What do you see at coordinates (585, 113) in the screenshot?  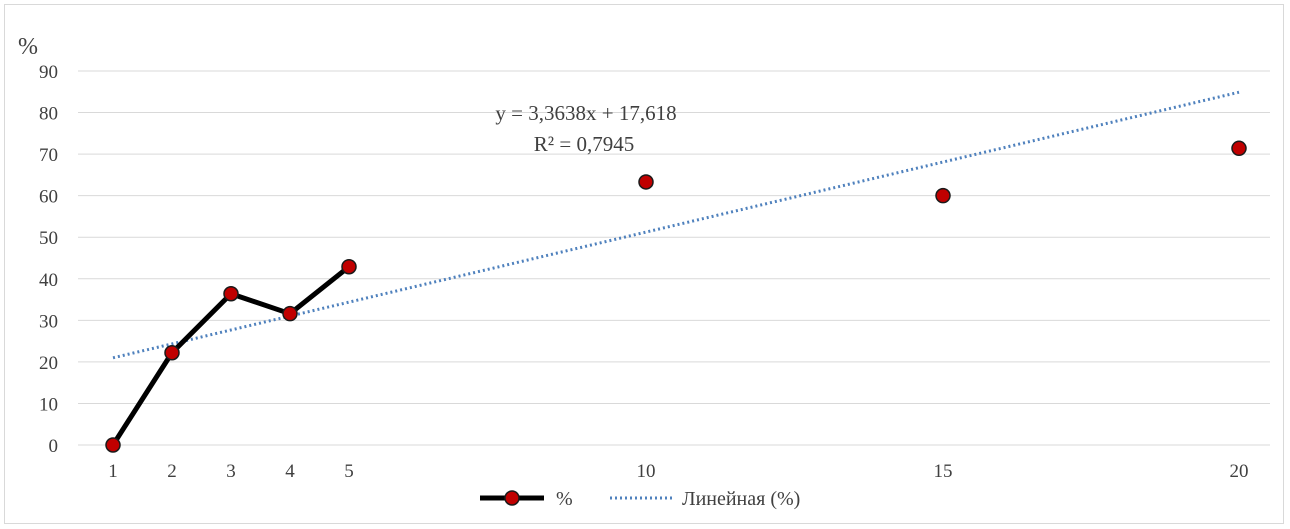 I see `trend-equation: y = 3,3638x + 17,618` at bounding box center [585, 113].